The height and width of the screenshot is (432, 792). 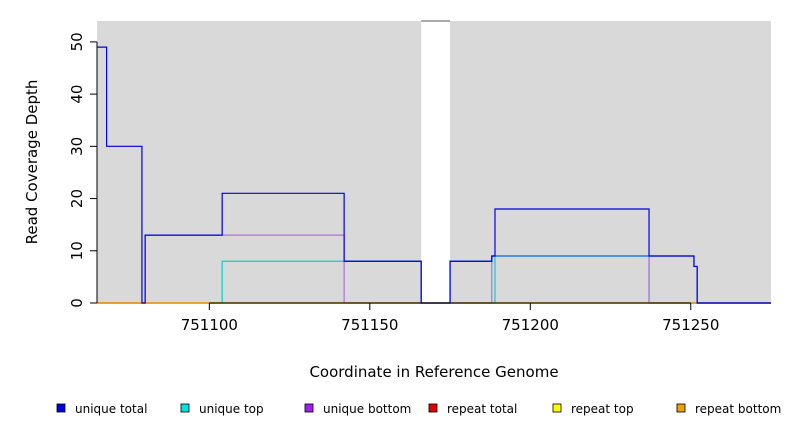 I want to click on legend-item-repeat-bottom: repeat bottom, so click(x=728, y=409).